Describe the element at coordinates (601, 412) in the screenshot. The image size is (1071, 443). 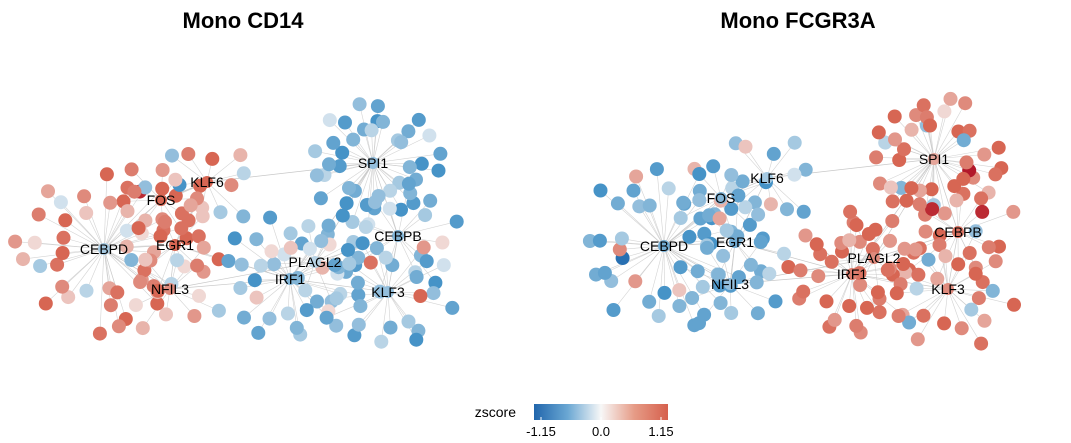
I see `legend-colorbar` at that location.